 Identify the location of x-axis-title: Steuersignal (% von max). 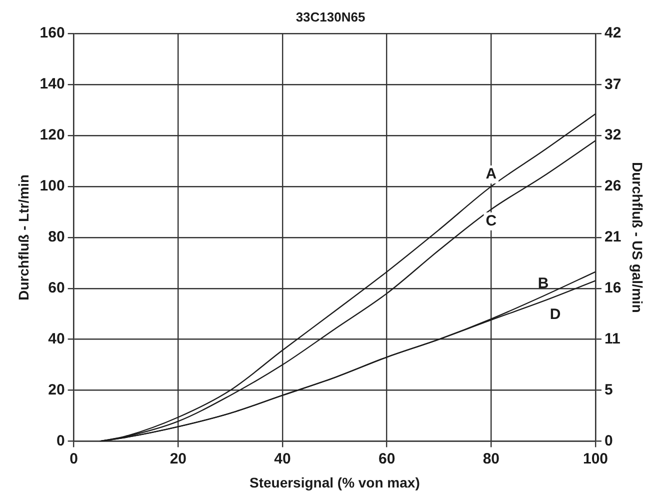
(334, 482).